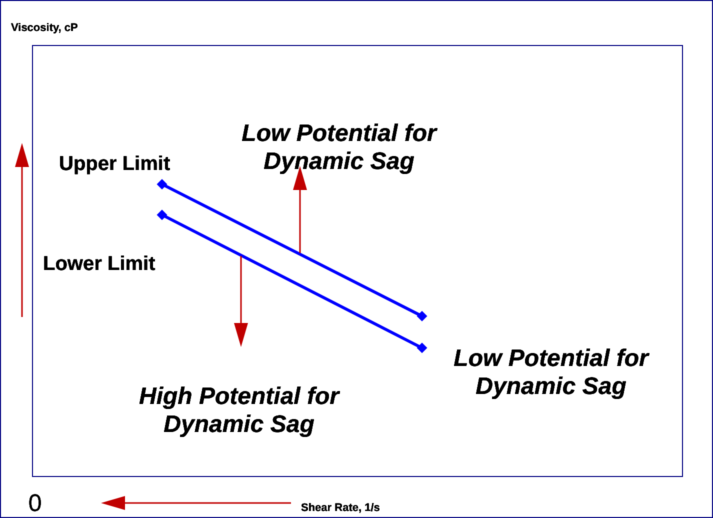  What do you see at coordinates (35, 503) in the screenshot?
I see `text: 0` at bounding box center [35, 503].